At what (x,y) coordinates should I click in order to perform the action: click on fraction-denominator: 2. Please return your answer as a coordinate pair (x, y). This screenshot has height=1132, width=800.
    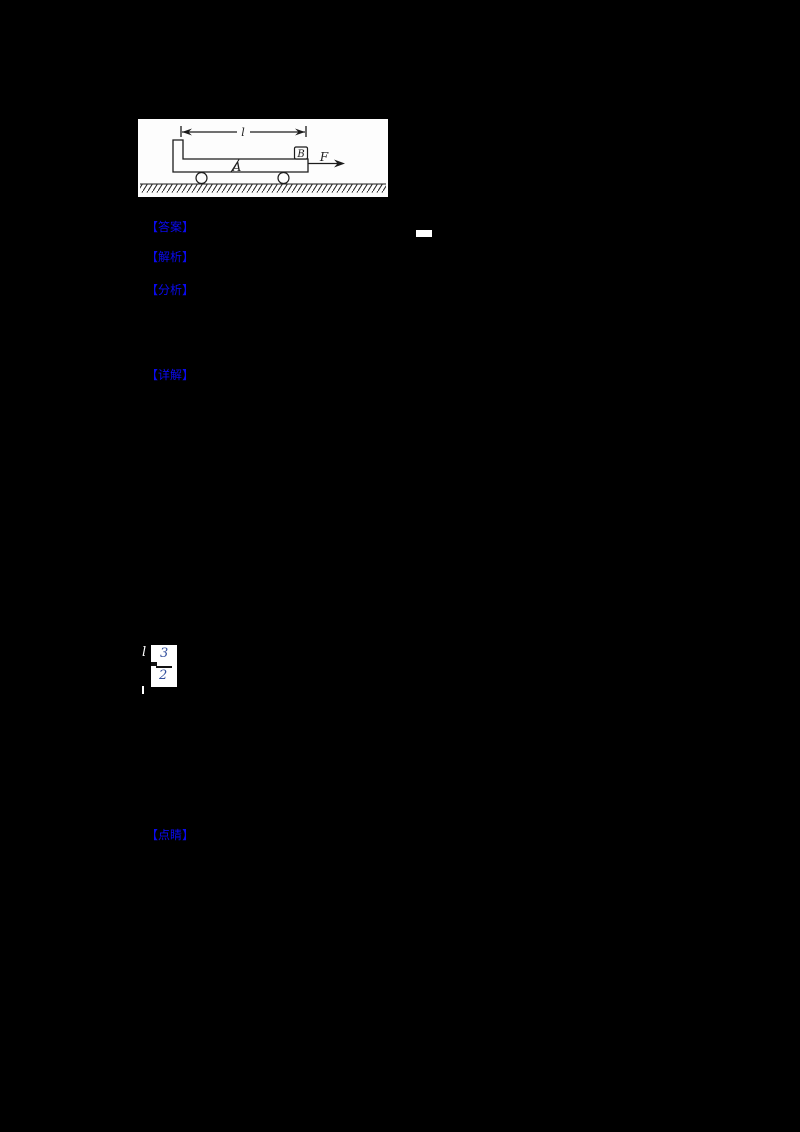
    Looking at the image, I should click on (163, 675).